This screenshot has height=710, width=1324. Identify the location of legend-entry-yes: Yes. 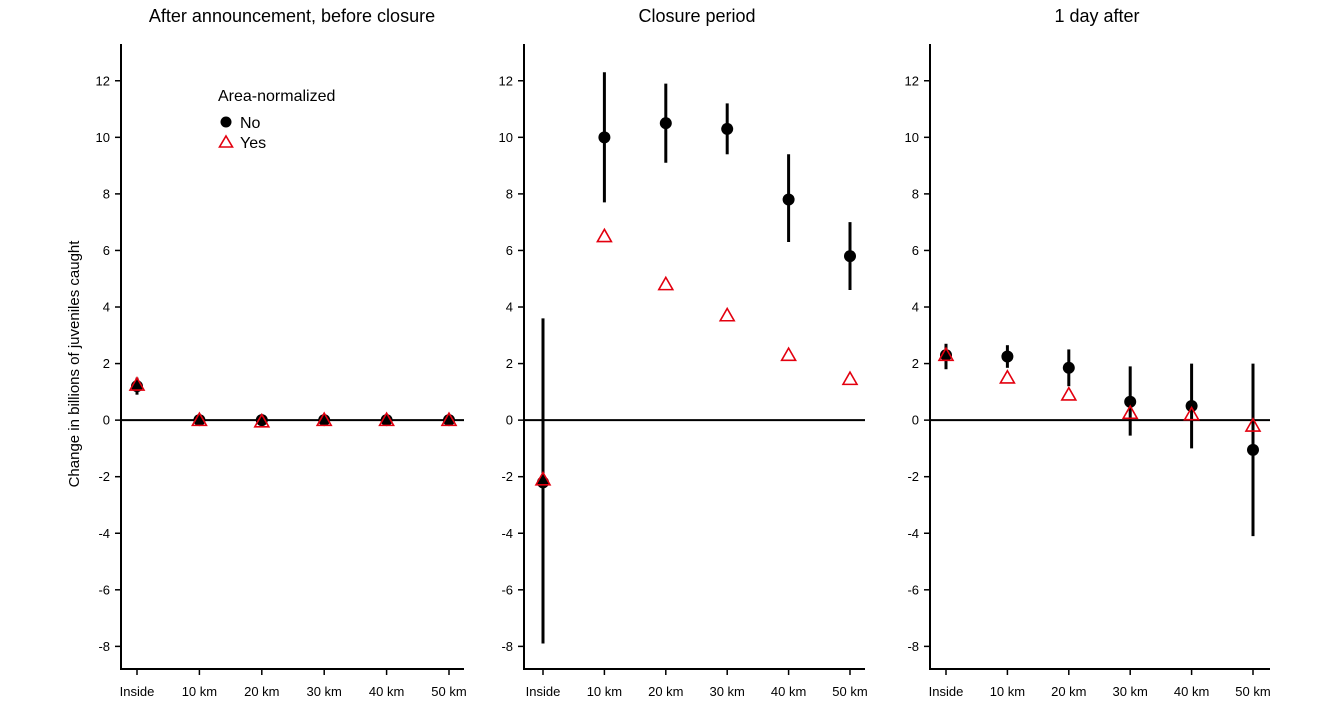
(242, 143).